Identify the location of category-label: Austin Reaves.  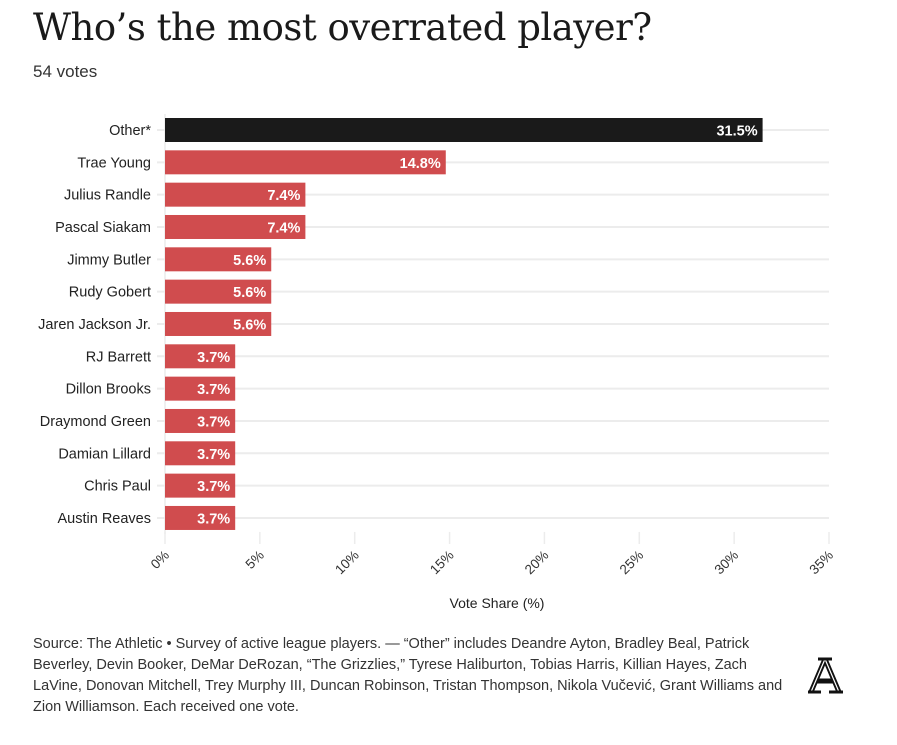
(105, 519).